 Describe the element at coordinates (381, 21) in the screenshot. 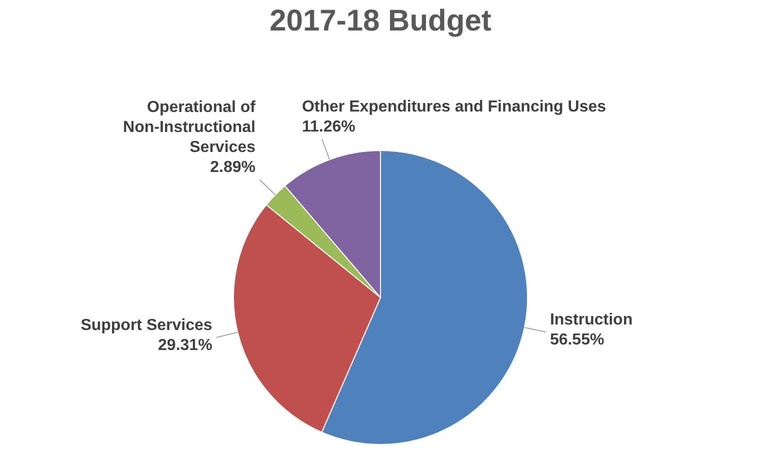

I see `chart-title: 2017-18 Budget` at that location.